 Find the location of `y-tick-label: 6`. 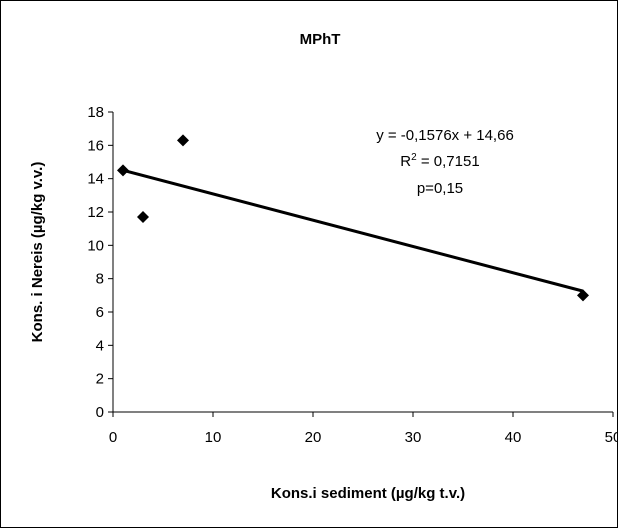

y-tick-label: 6 is located at coordinates (100, 312).